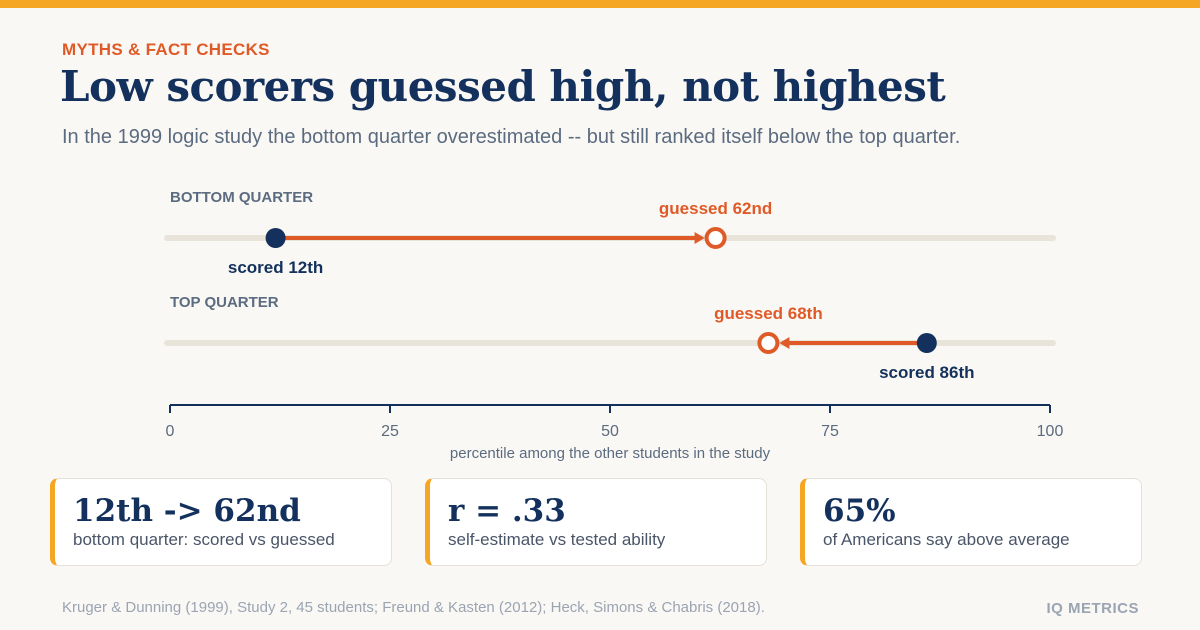 The width and height of the screenshot is (1200, 630). I want to click on scored-label: scored 12th, so click(275, 267).